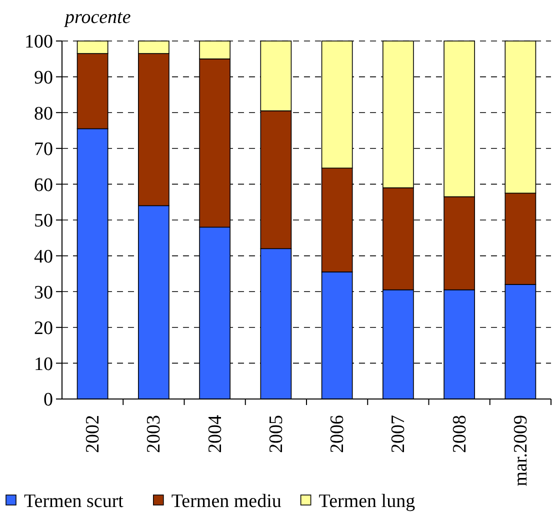  I want to click on y-tick-label: 40, so click(43, 257).